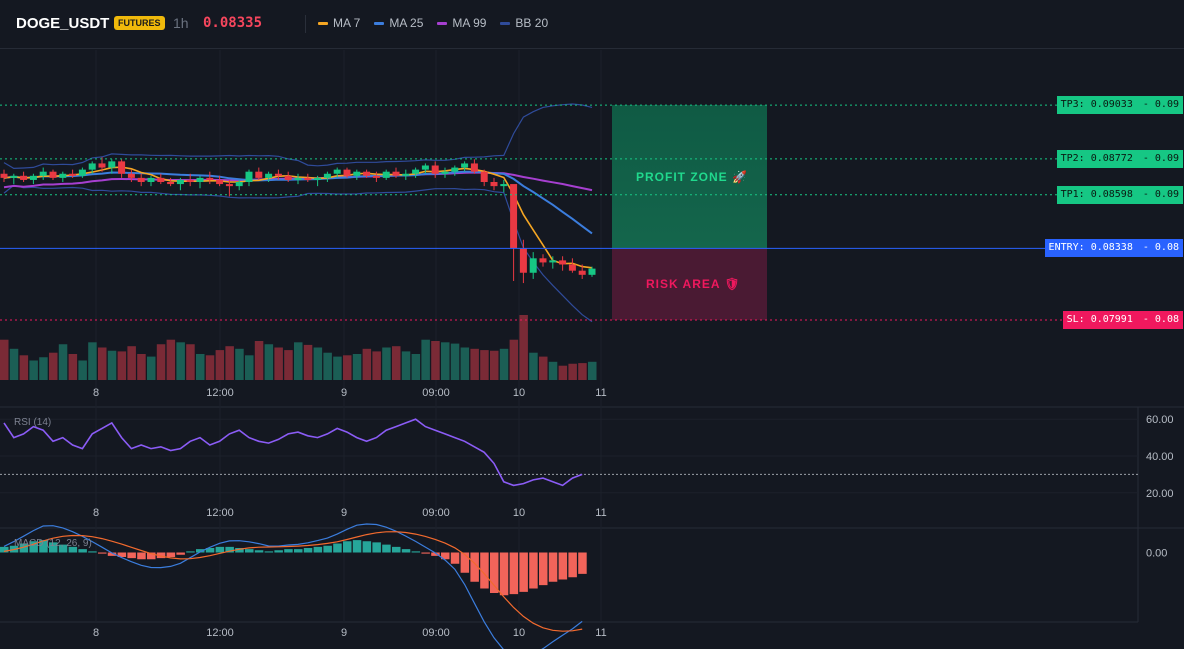 This screenshot has height=649, width=1184. I want to click on x-axis-tick-0900: 09:00, so click(436, 393).